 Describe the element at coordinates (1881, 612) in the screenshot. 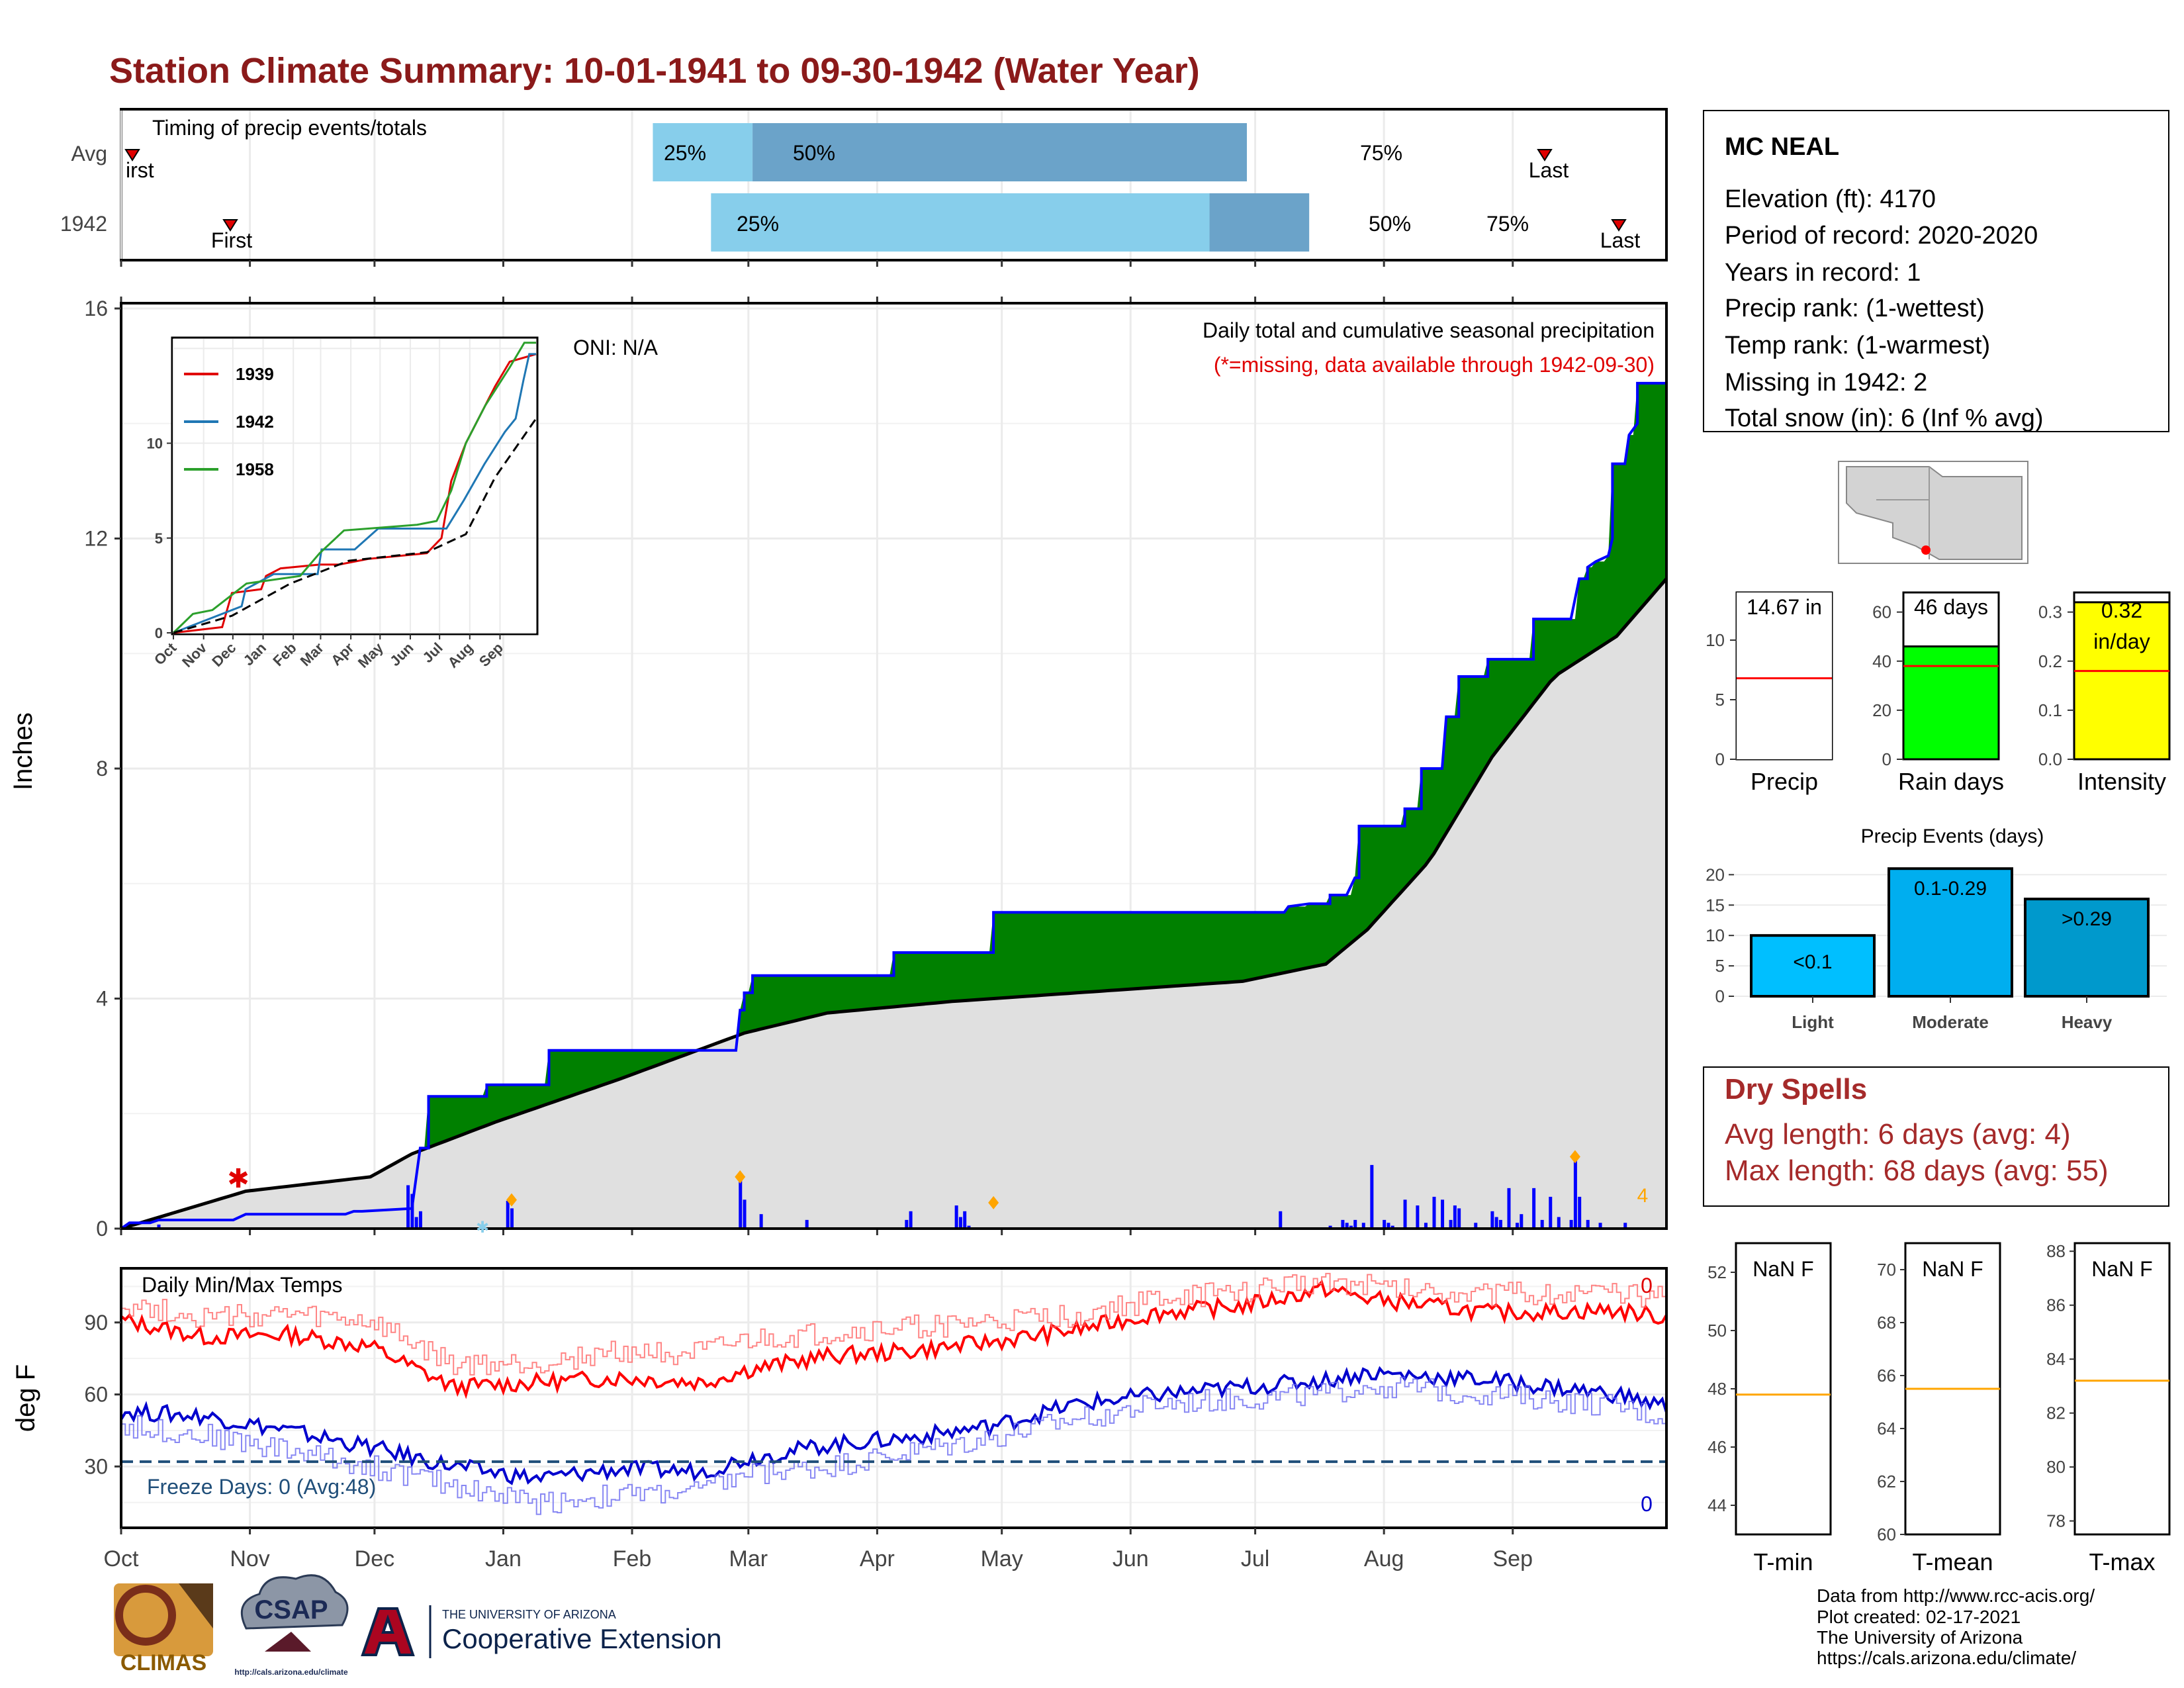

I see `gauge-tick-label: 60` at that location.